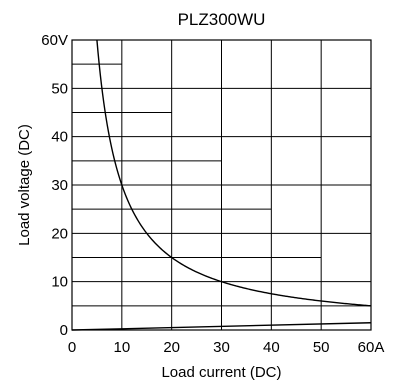 This screenshot has width=399, height=383. What do you see at coordinates (59, 88) in the screenshot?
I see `y-tick-label: 50` at bounding box center [59, 88].